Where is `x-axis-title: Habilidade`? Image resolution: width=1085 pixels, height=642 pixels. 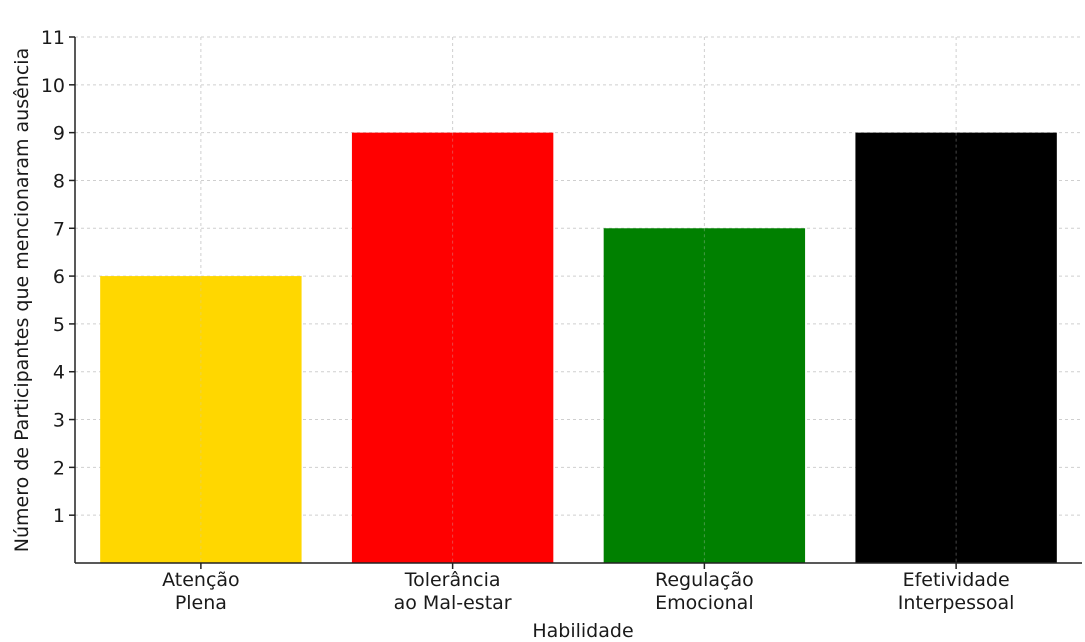
x-axis-title: Habilidade is located at coordinates (582, 631).